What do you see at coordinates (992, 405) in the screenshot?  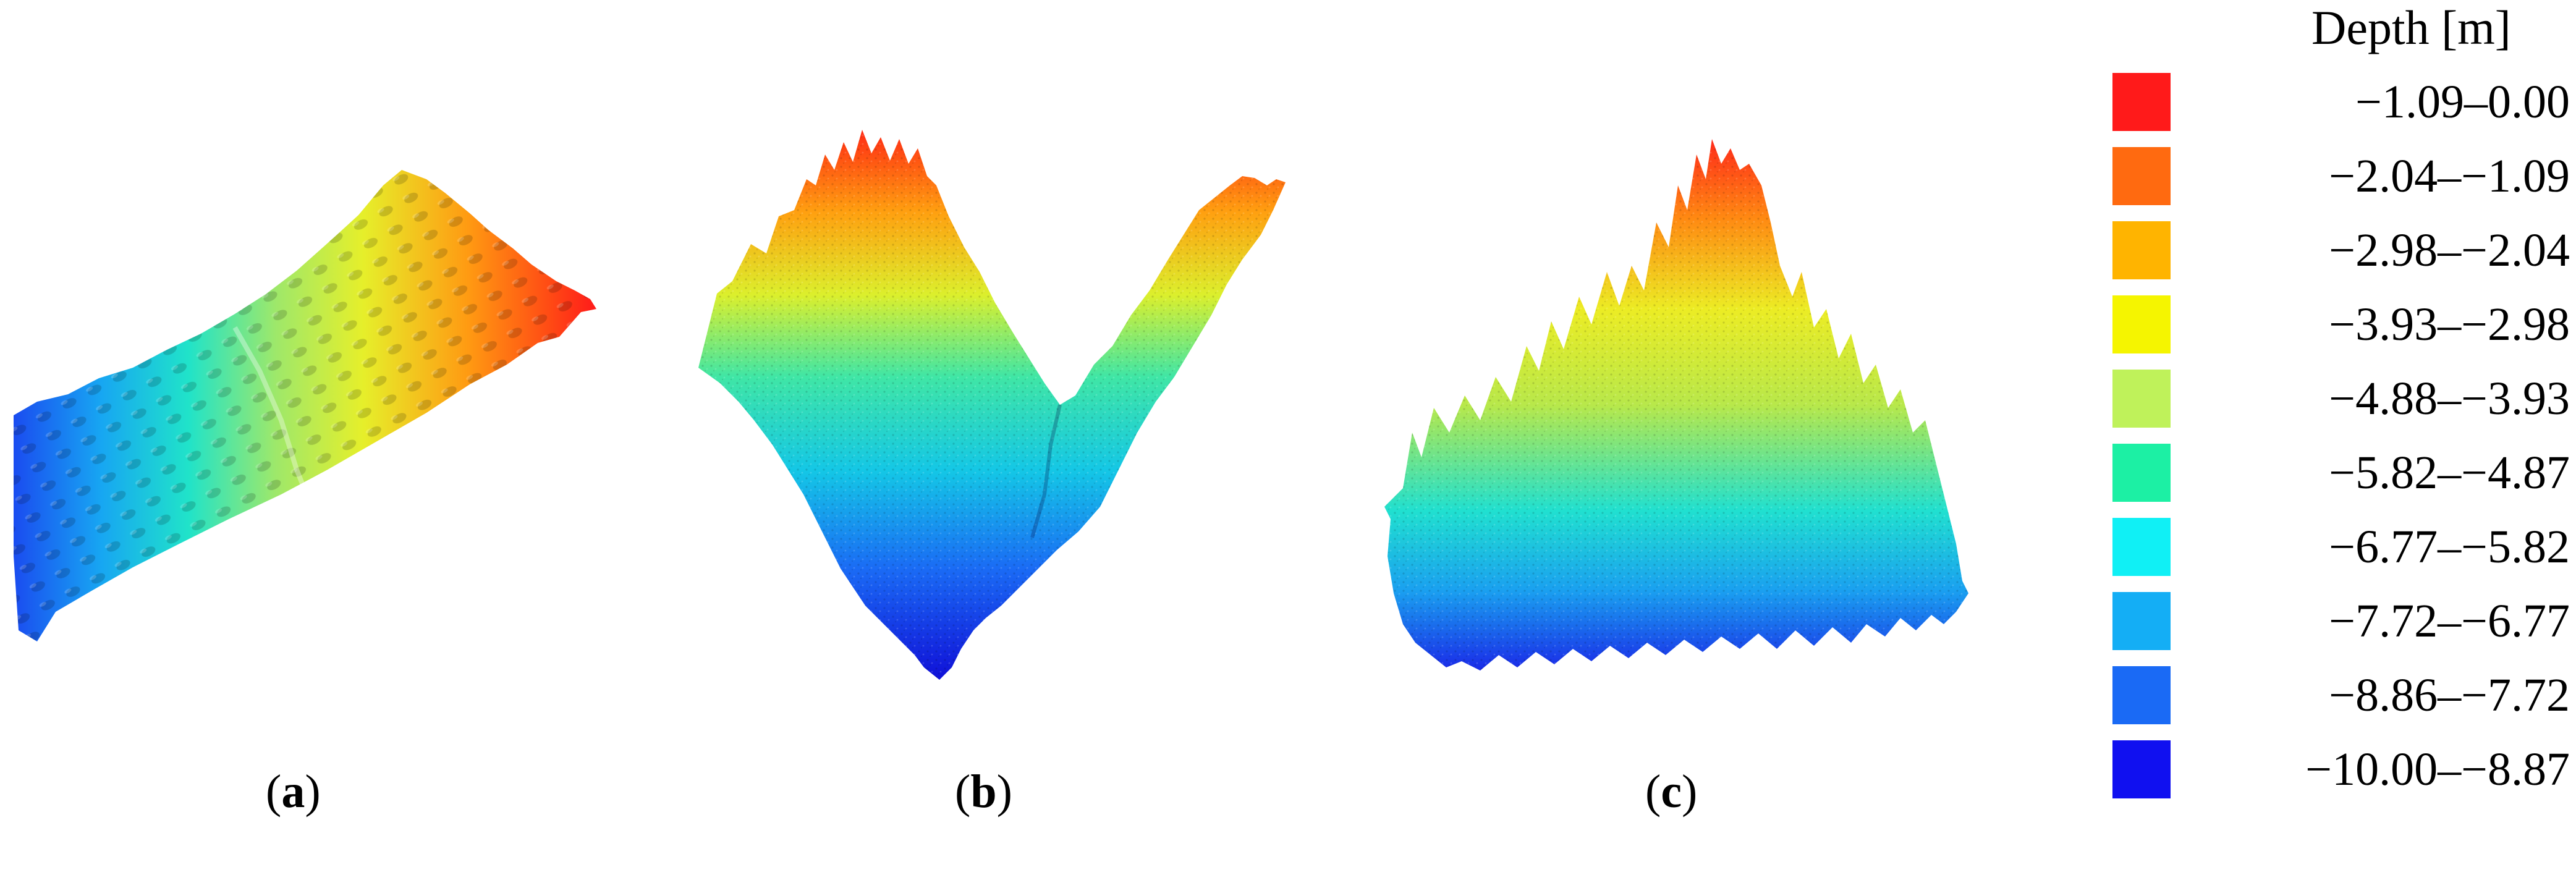 I see `terrain-panel-b` at bounding box center [992, 405].